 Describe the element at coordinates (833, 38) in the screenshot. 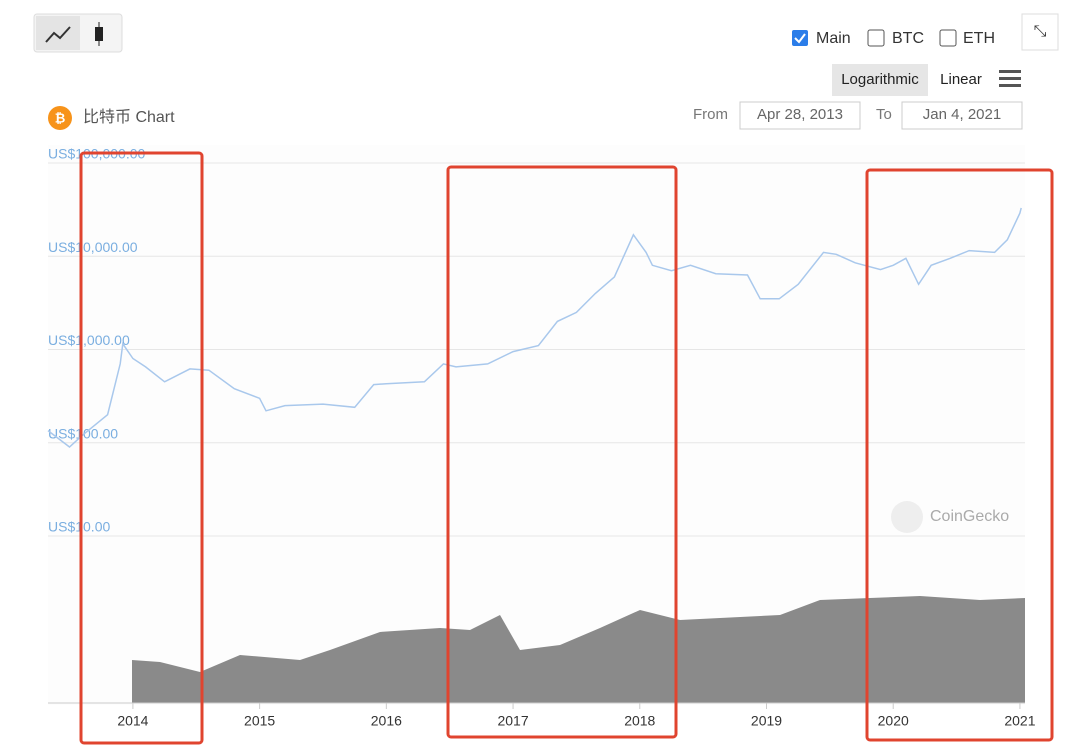

I see `main-label: Main` at that location.